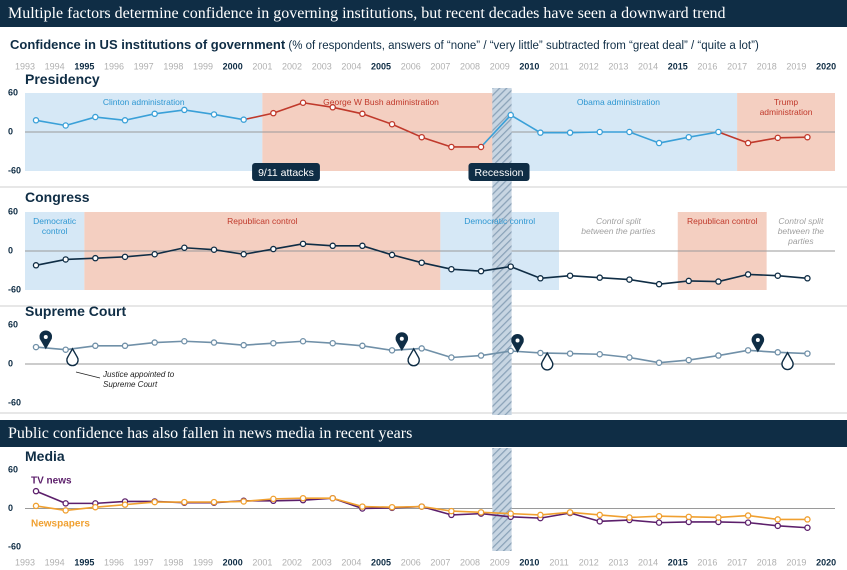 This screenshot has width=847, height=570. Describe the element at coordinates (707, 562) in the screenshot. I see `x-tick-label: 2016` at that location.